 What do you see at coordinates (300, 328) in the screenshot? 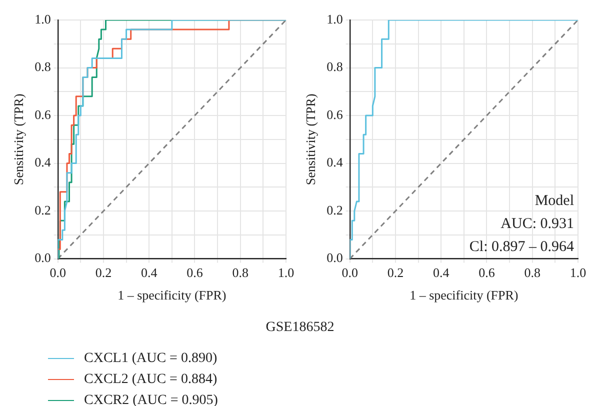
I see `text: GSE186582` at bounding box center [300, 328].